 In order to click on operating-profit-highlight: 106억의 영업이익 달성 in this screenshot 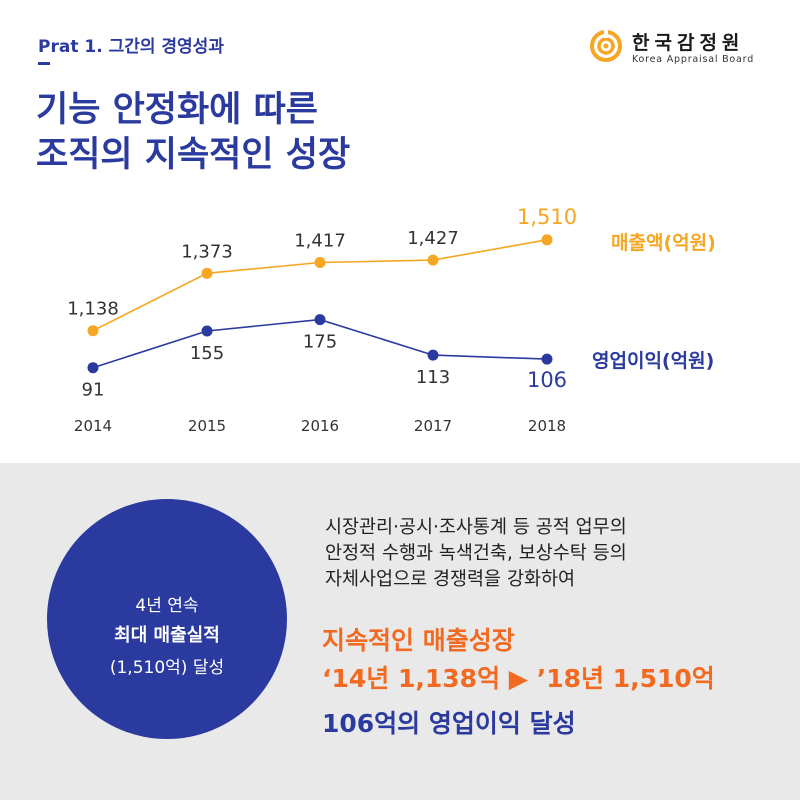, I will do `click(449, 723)`.